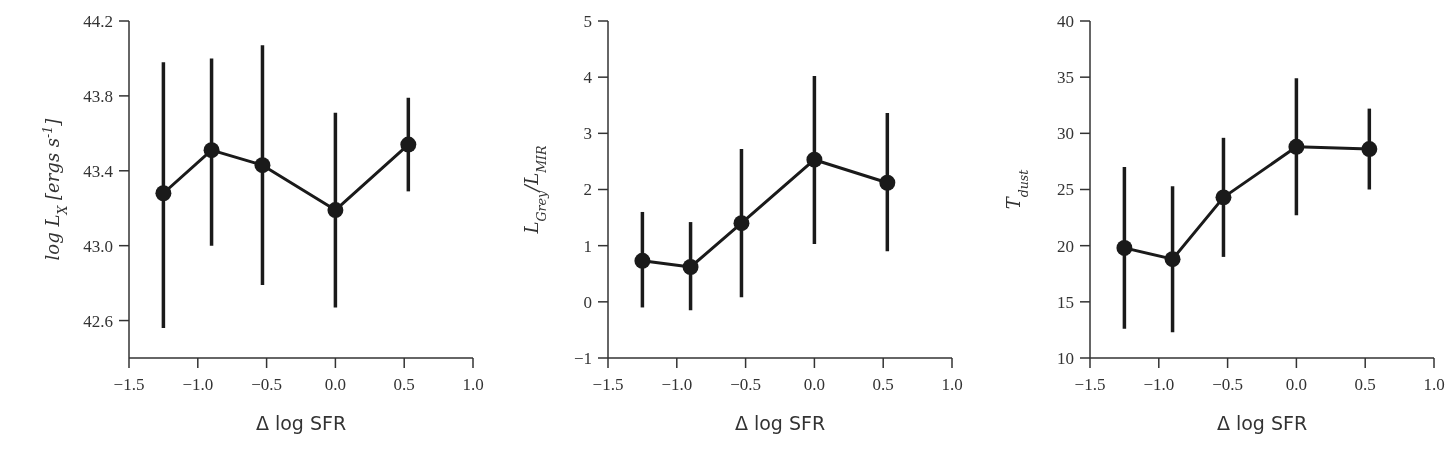 This screenshot has height=466, width=1453. What do you see at coordinates (587, 246) in the screenshot?
I see `y-tick-label: 1` at bounding box center [587, 246].